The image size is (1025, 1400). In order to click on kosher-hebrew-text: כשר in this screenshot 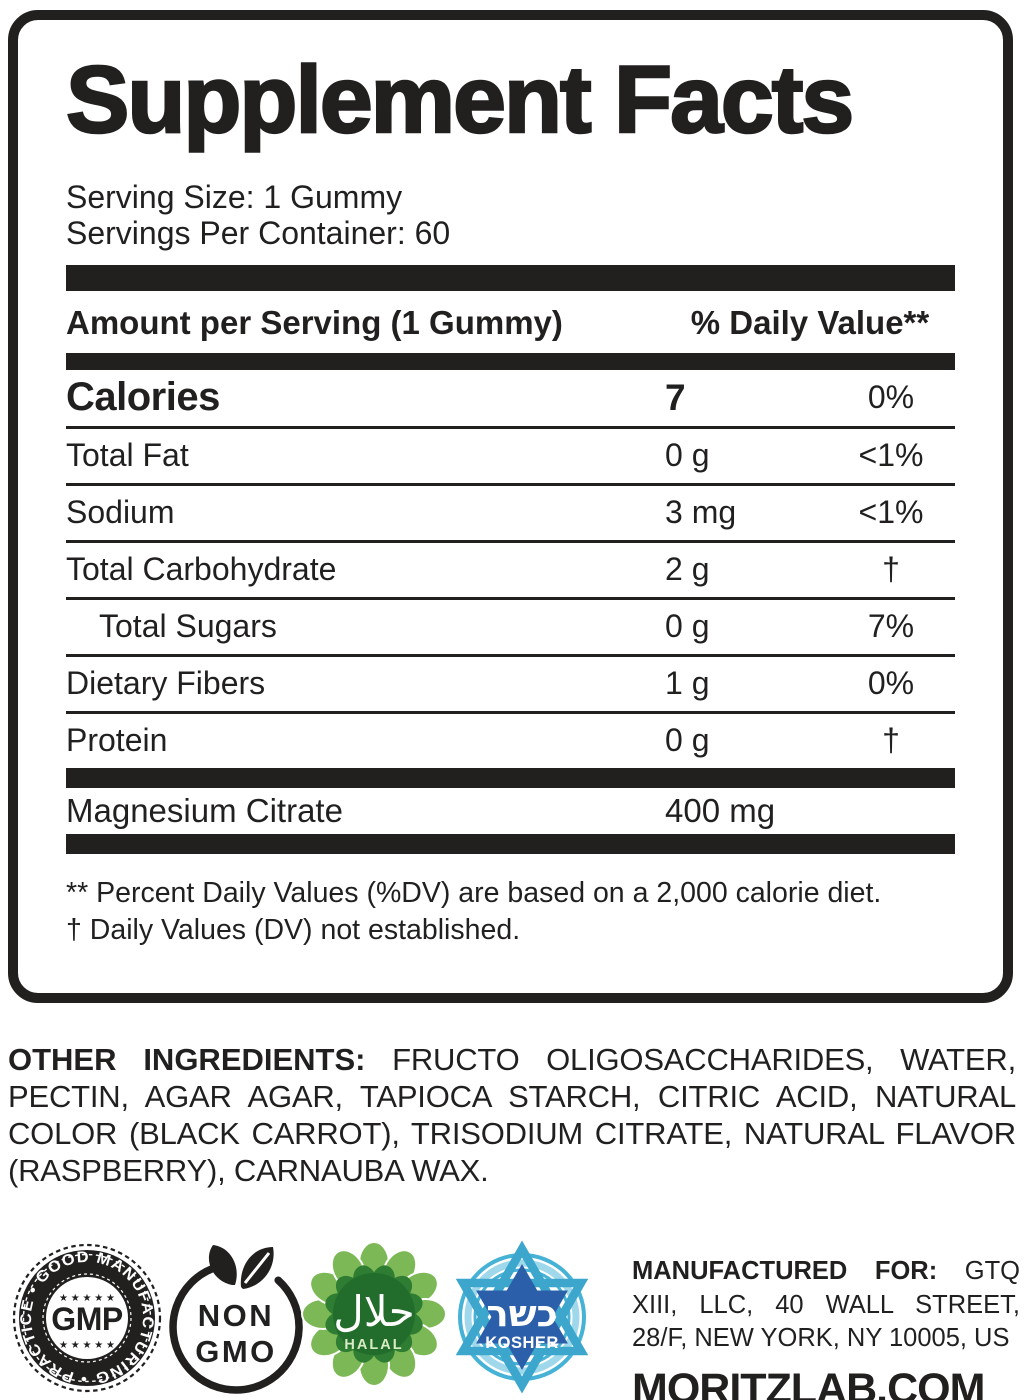, I will do `click(521, 1313)`.